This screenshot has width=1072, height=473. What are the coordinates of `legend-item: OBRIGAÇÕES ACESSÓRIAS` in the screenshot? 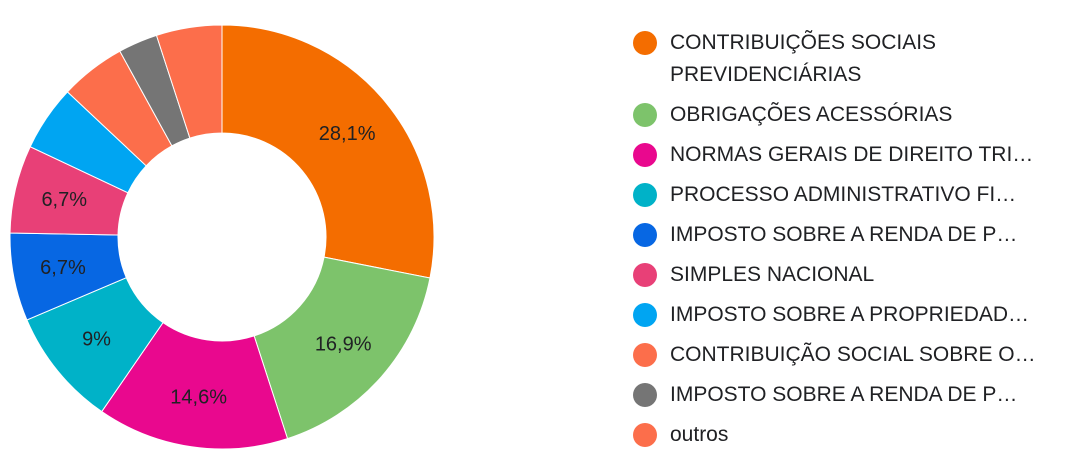 It's located at (848, 115).